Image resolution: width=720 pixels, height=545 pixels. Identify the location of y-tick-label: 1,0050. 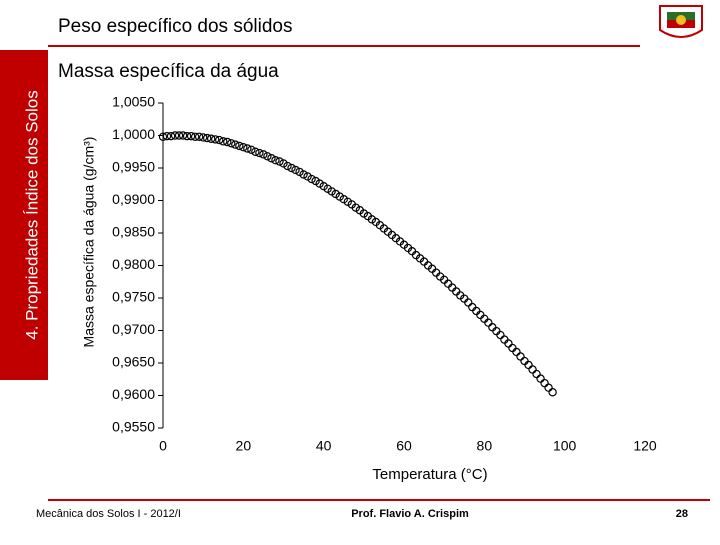
(133, 102).